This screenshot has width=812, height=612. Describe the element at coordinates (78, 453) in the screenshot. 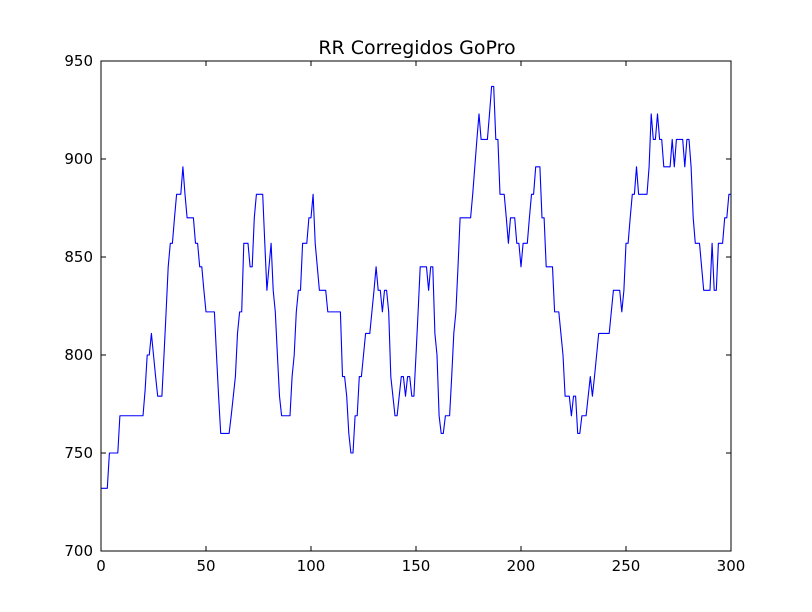

I see `y-tick-label: 750` at that location.